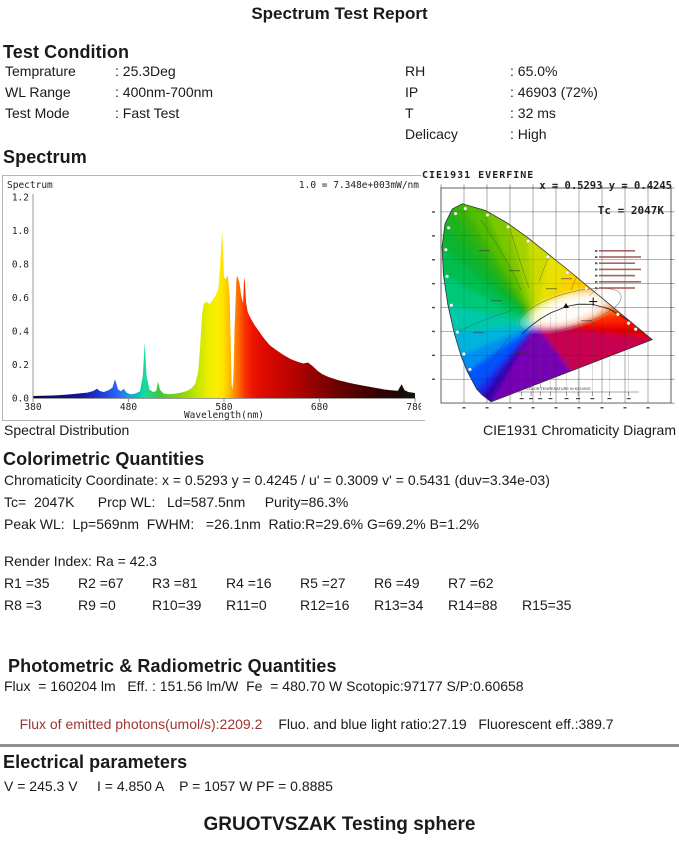 This screenshot has width=679, height=846. I want to click on section-divider, so click(339, 745).